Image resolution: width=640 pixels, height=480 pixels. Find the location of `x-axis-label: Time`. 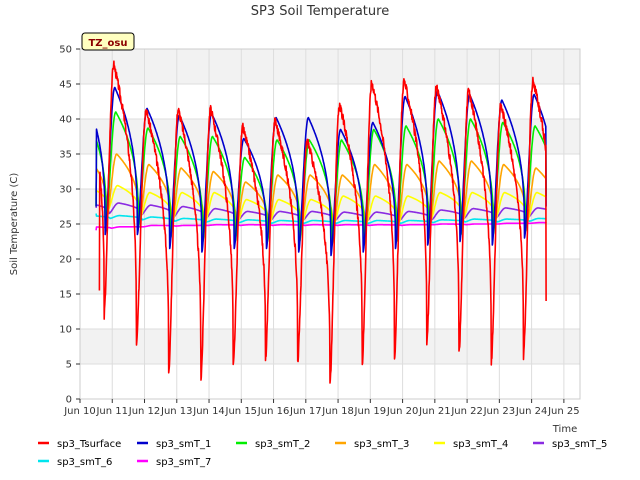

x-axis-label: Time is located at coordinates (564, 429).